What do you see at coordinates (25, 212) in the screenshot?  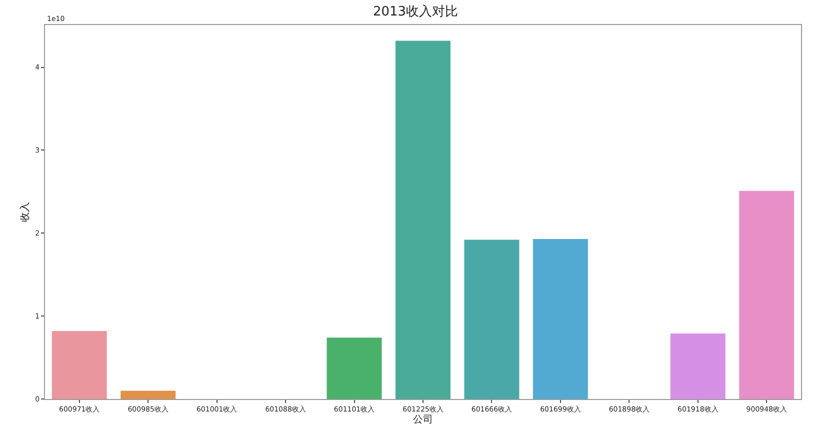 I see `y-axis-title: 收入` at bounding box center [25, 212].